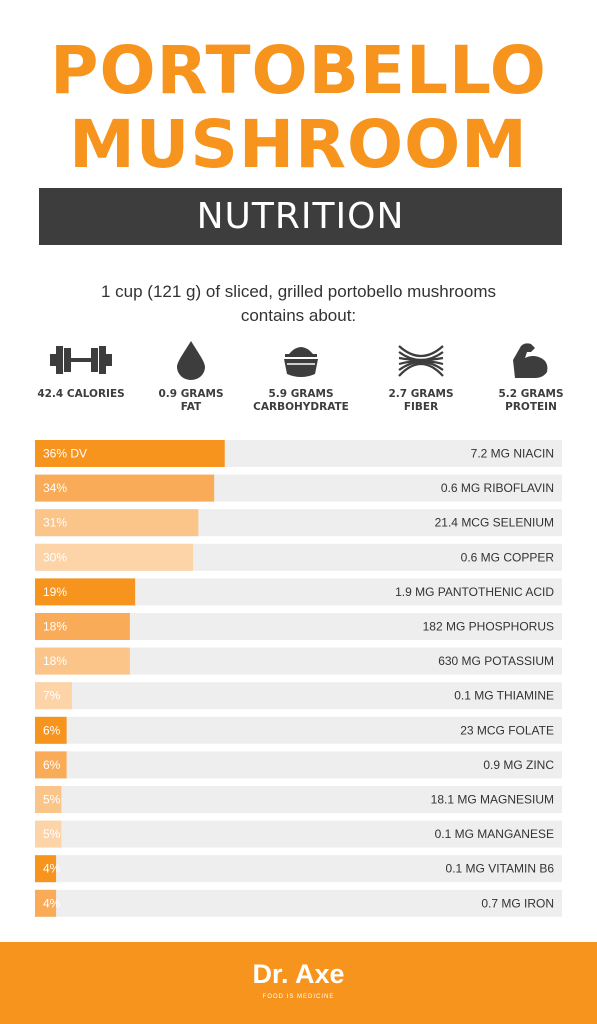 The image size is (597, 1024). What do you see at coordinates (518, 765) in the screenshot?
I see `nutrient-label: 0.9 MG ZINC` at bounding box center [518, 765].